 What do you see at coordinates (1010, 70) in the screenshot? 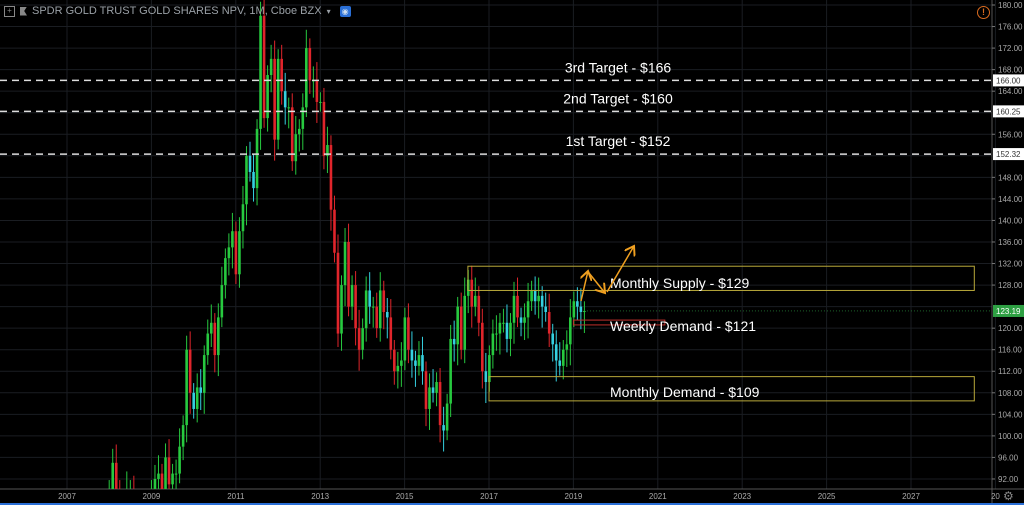
I see `price-tick-label: 168.00` at bounding box center [1010, 70].